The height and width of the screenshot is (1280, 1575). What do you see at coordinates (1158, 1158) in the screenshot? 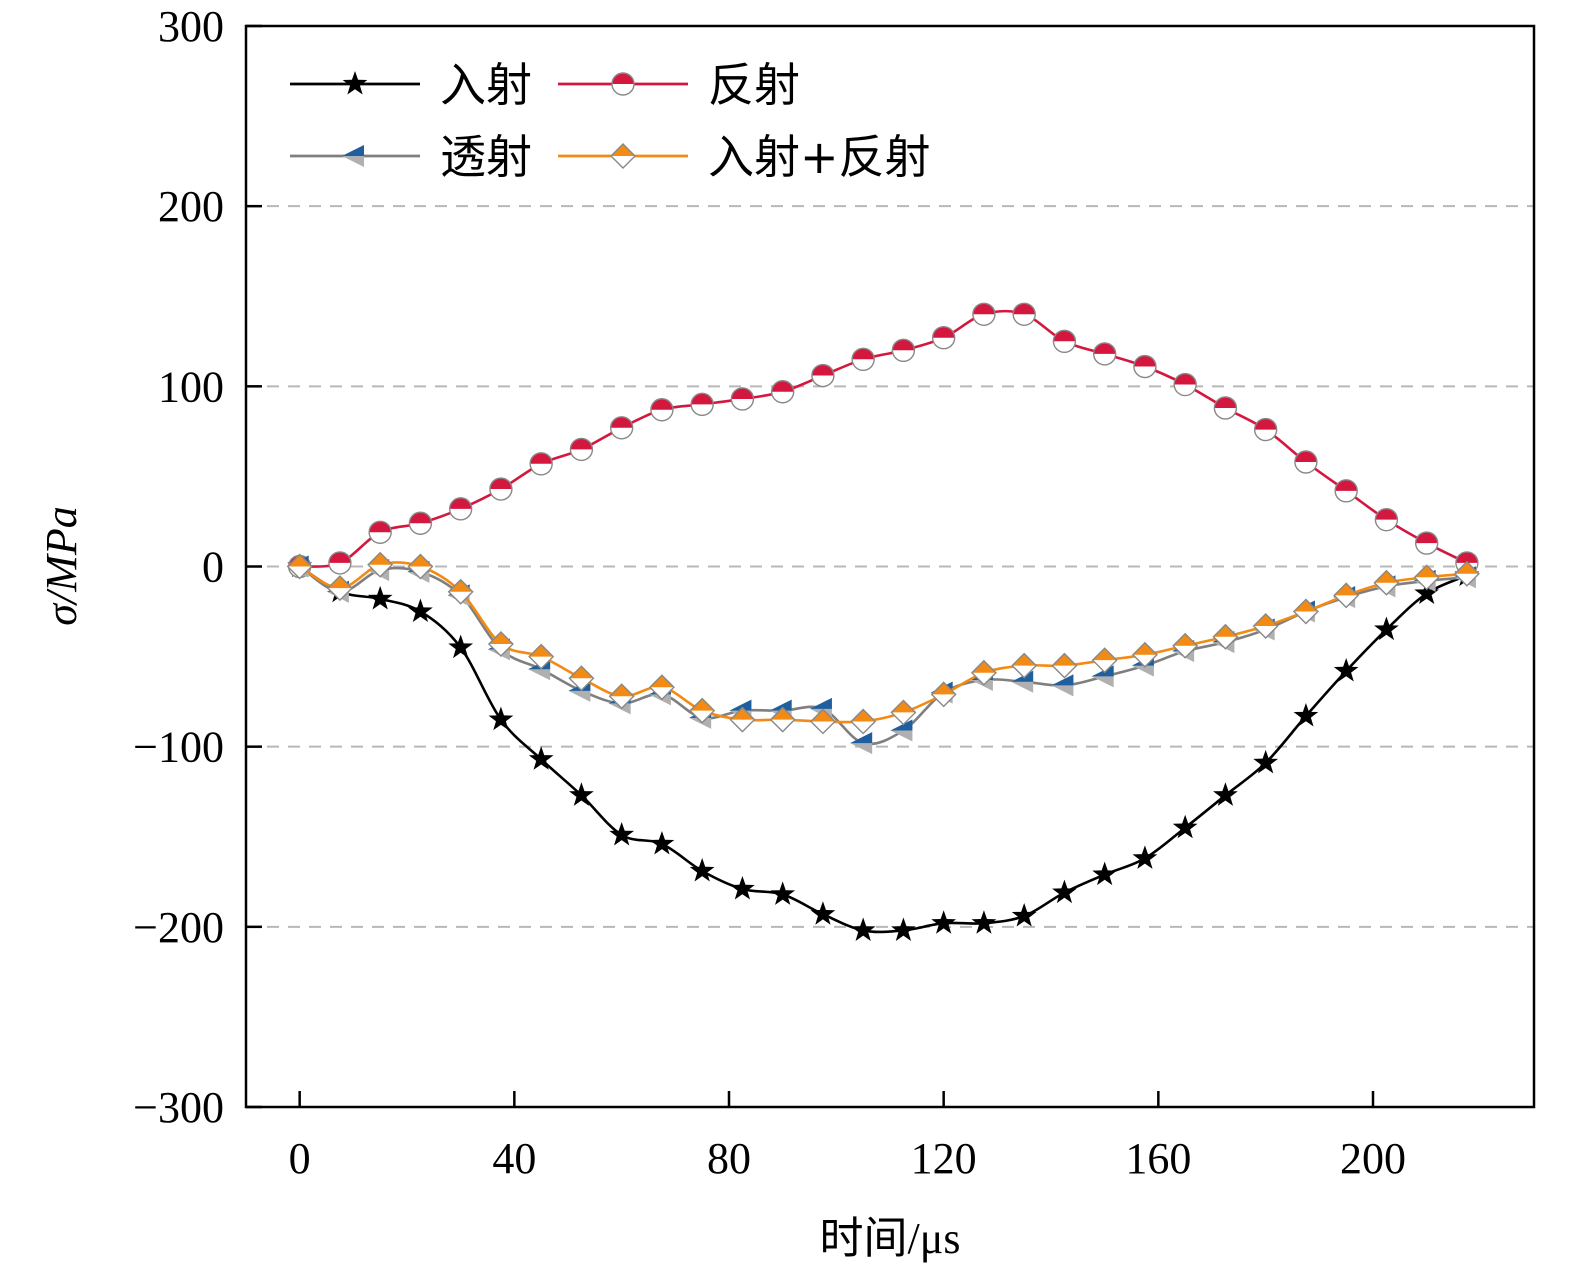
I see `x-tick-label: 160` at bounding box center [1158, 1158].